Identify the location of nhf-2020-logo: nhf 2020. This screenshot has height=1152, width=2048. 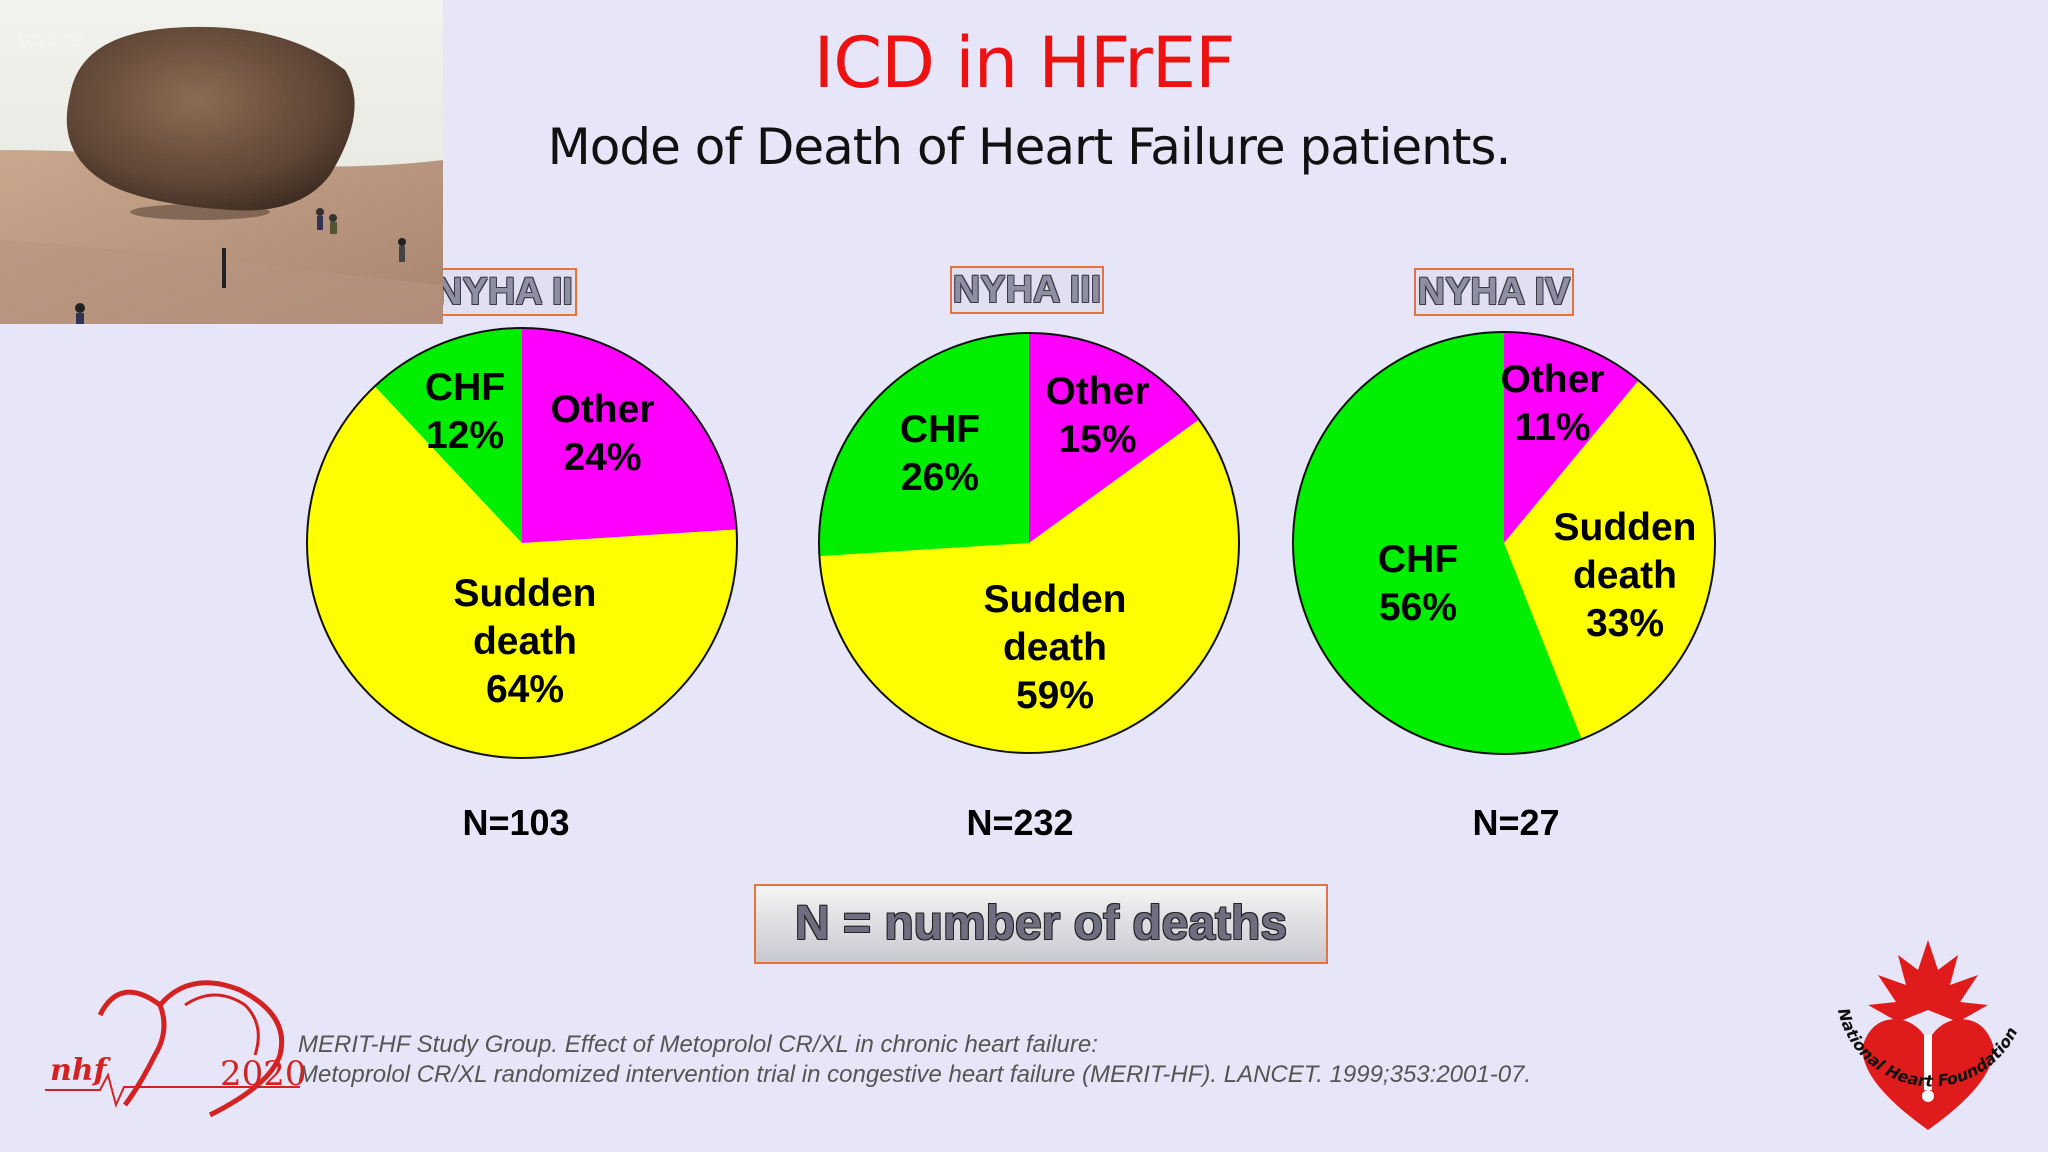
(176, 1049).